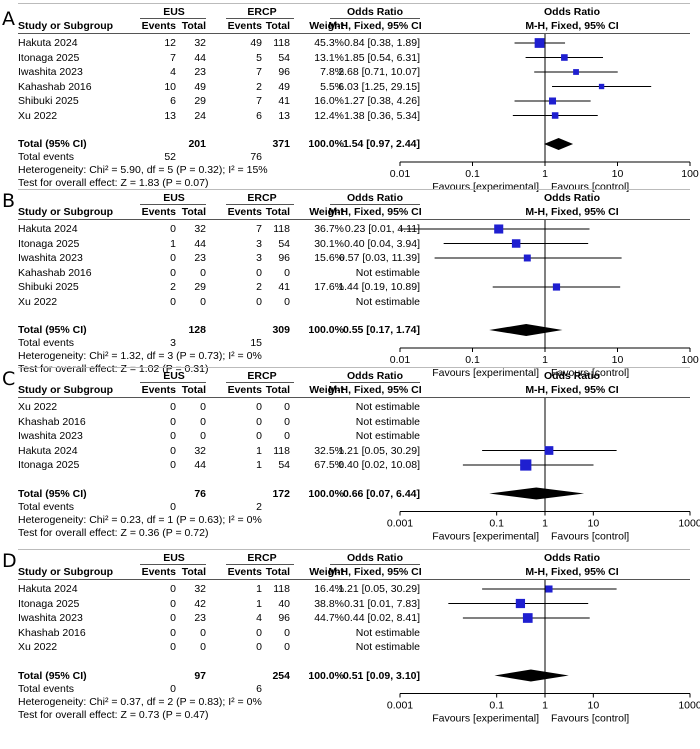 The height and width of the screenshot is (749, 700). Describe the element at coordinates (259, 618) in the screenshot. I see `events-ercp: 4` at that location.